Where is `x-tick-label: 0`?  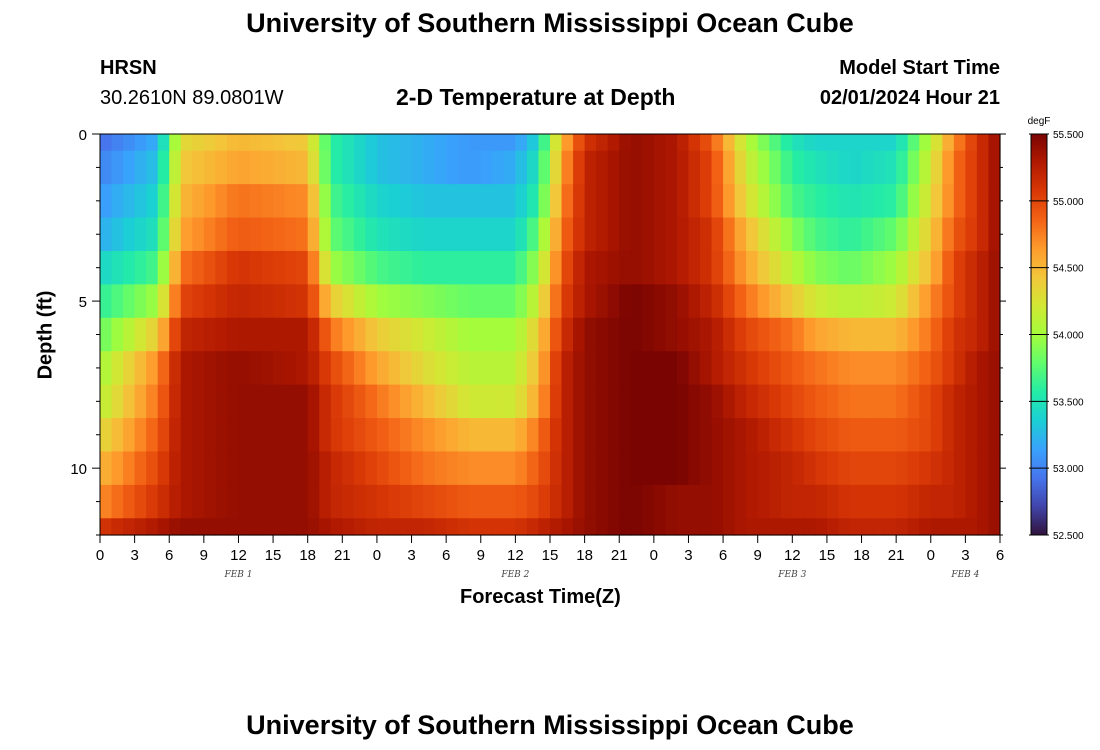 x-tick-label: 0 is located at coordinates (931, 555).